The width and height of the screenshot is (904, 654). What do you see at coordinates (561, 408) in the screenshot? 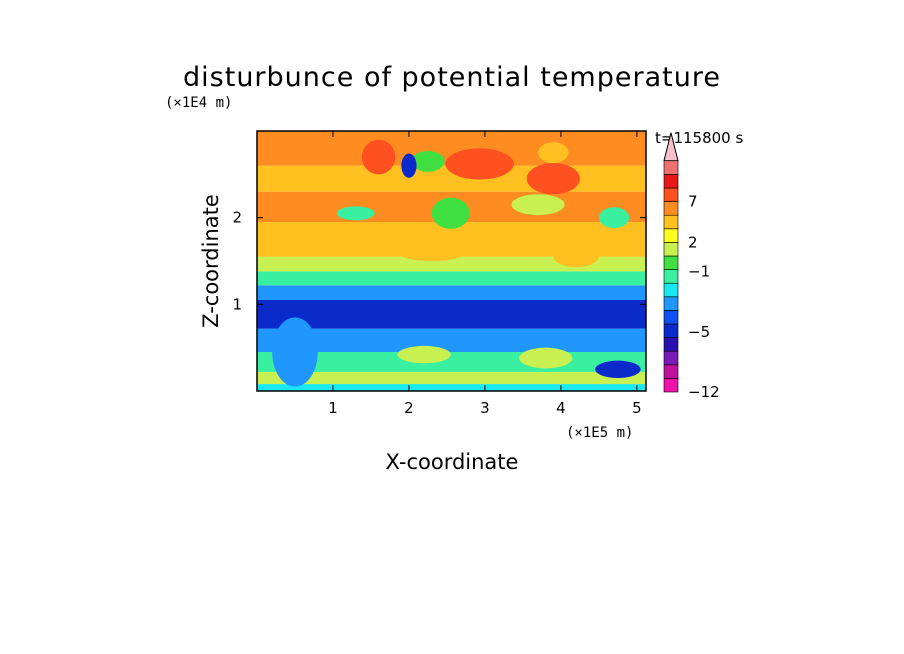
I see `x-tick-label: 4` at bounding box center [561, 408].